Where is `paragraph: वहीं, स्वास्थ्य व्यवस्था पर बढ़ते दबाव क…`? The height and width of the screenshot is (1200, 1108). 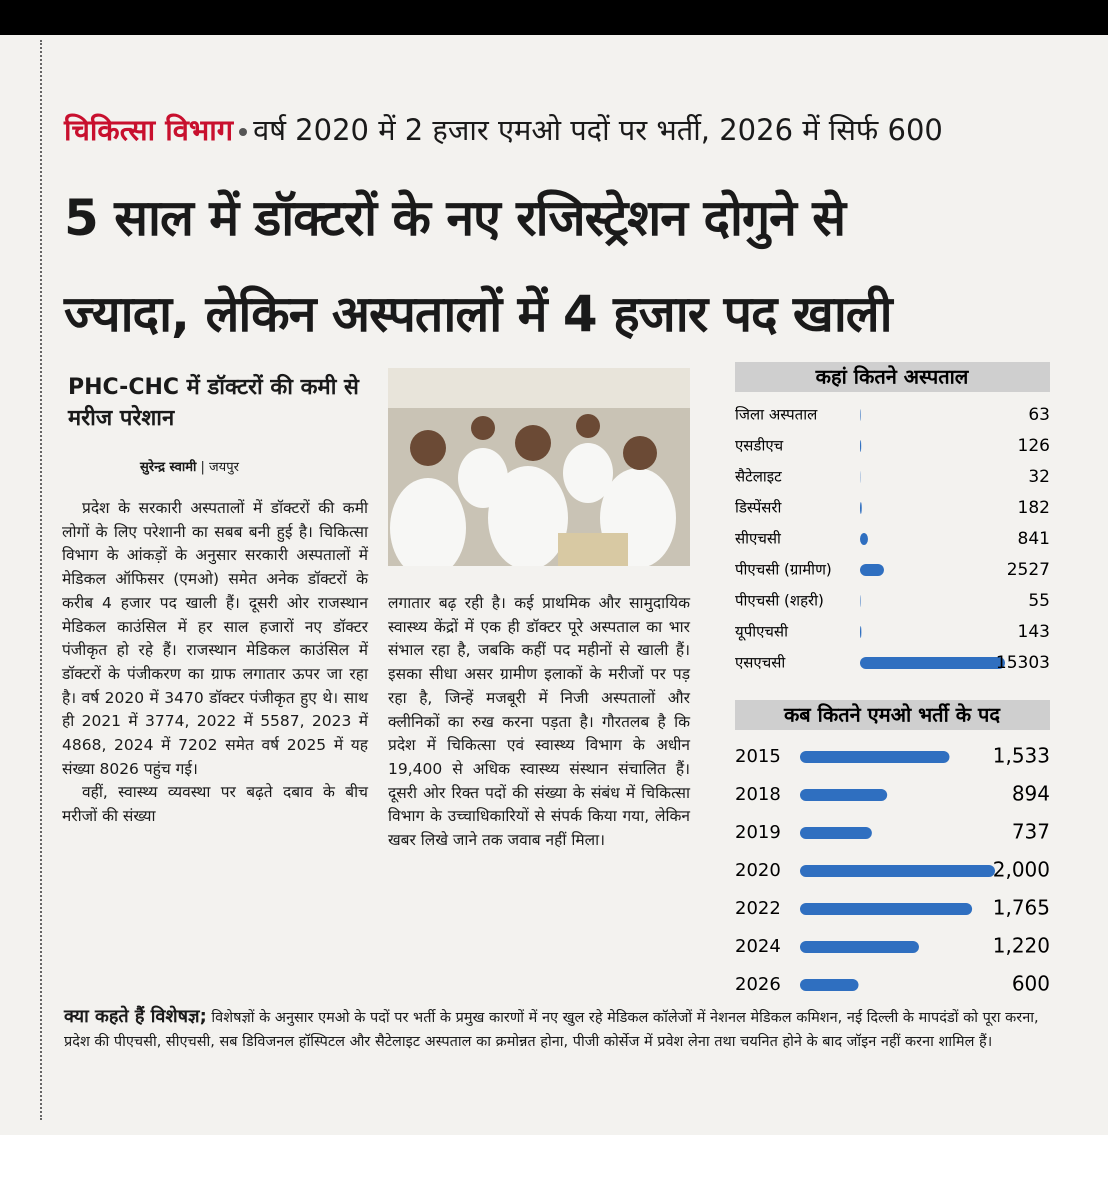 paragraph: वहीं, स्वास्थ्य व्यवस्था पर बढ़ते दबाव क… is located at coordinates (215, 804).